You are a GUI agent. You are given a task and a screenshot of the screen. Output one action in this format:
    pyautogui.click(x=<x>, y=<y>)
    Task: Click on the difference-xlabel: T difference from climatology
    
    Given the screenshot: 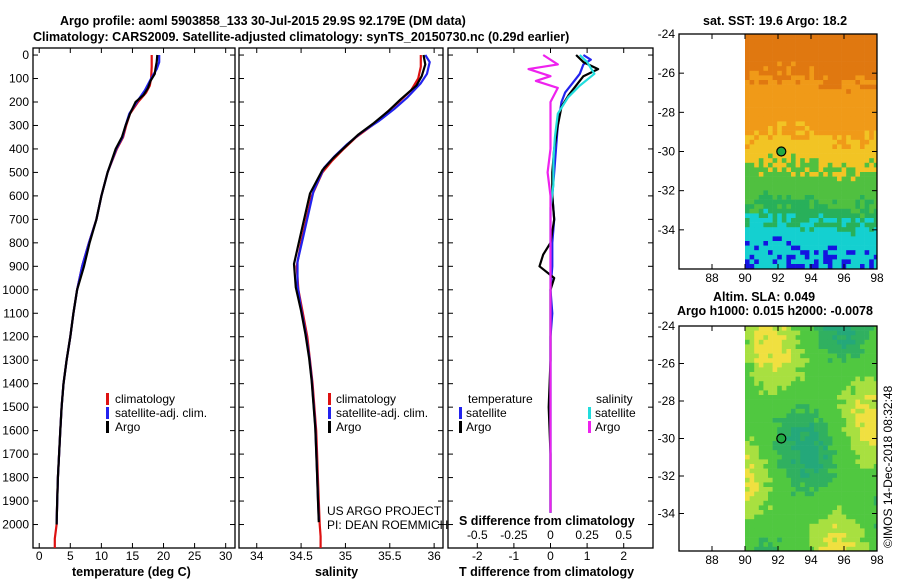 What is the action you would take?
    pyautogui.click(x=546, y=572)
    